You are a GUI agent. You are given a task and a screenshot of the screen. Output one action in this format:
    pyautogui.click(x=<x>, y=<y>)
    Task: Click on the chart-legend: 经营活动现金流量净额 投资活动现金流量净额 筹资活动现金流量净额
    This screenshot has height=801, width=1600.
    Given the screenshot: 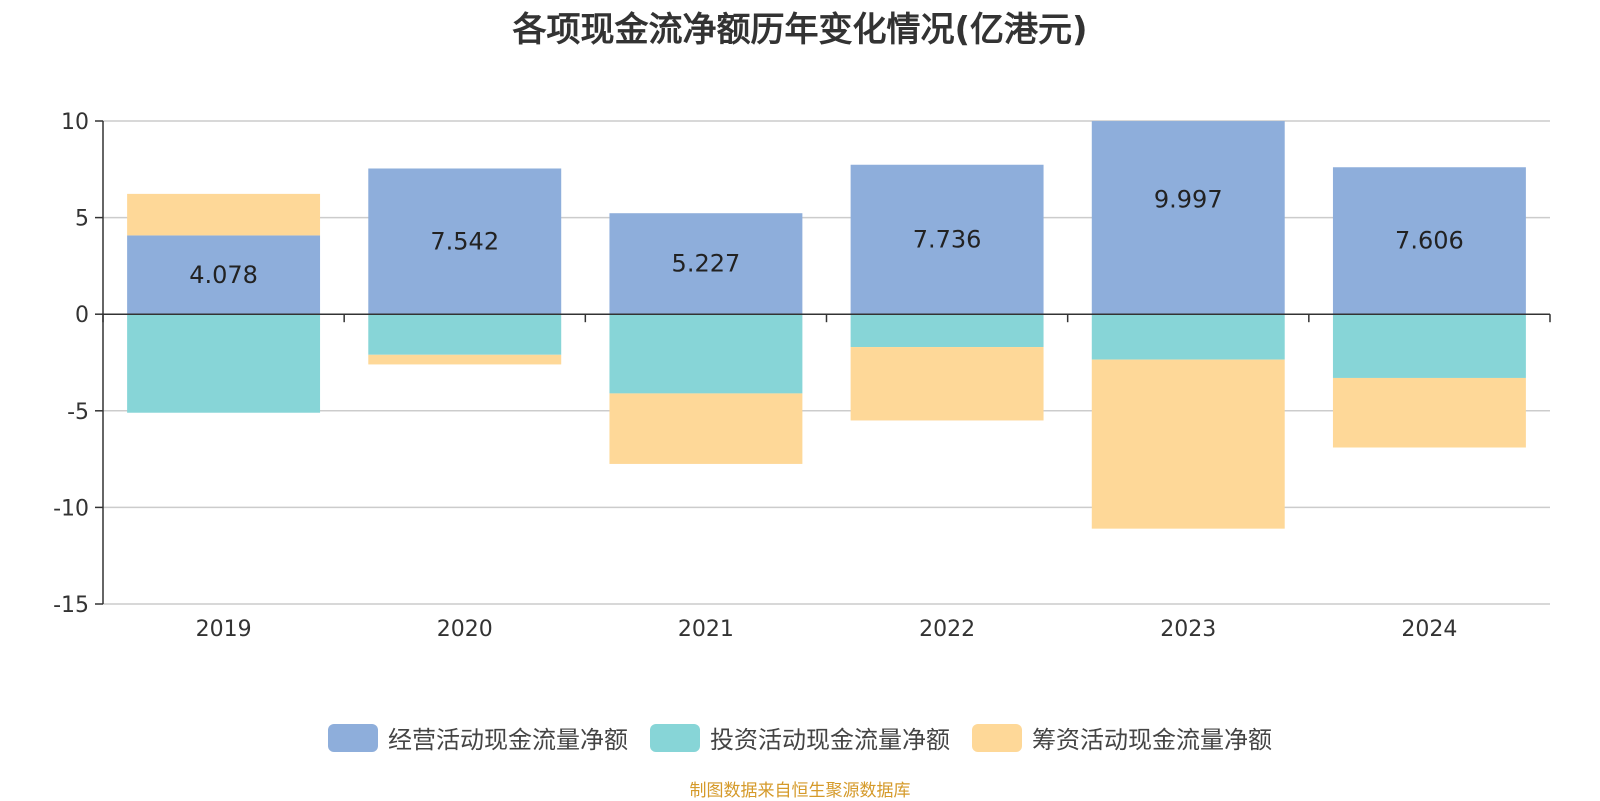 What is the action you would take?
    pyautogui.click(x=800, y=737)
    